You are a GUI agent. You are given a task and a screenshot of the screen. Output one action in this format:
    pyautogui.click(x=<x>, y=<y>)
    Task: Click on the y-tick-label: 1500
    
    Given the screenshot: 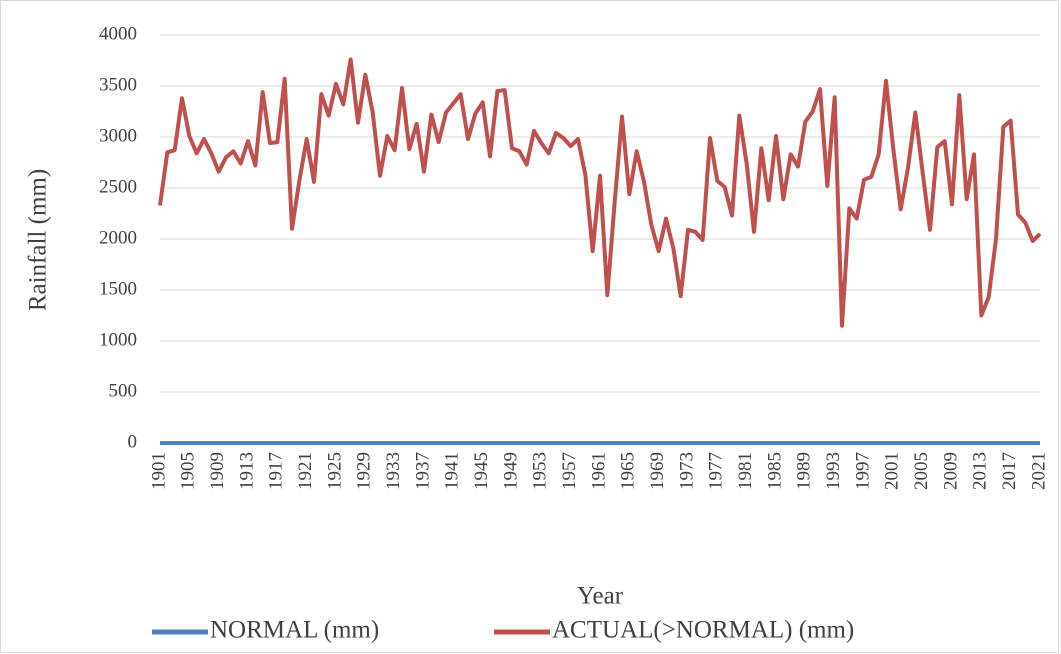 What is the action you would take?
    pyautogui.click(x=118, y=288)
    